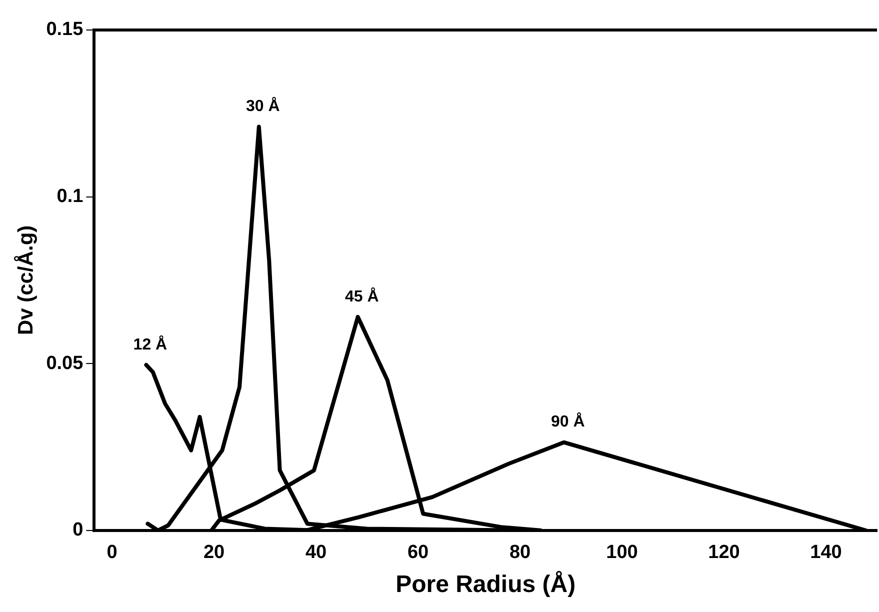 This screenshot has height=612, width=879. I want to click on x-tick-label: 0, so click(112, 553).